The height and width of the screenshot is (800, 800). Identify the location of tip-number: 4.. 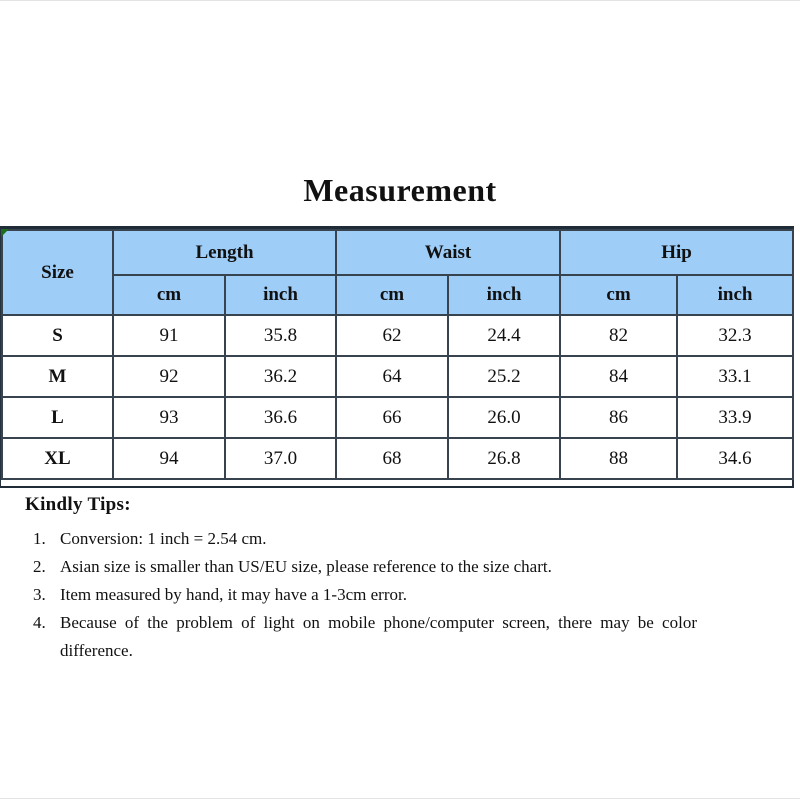
(39, 622).